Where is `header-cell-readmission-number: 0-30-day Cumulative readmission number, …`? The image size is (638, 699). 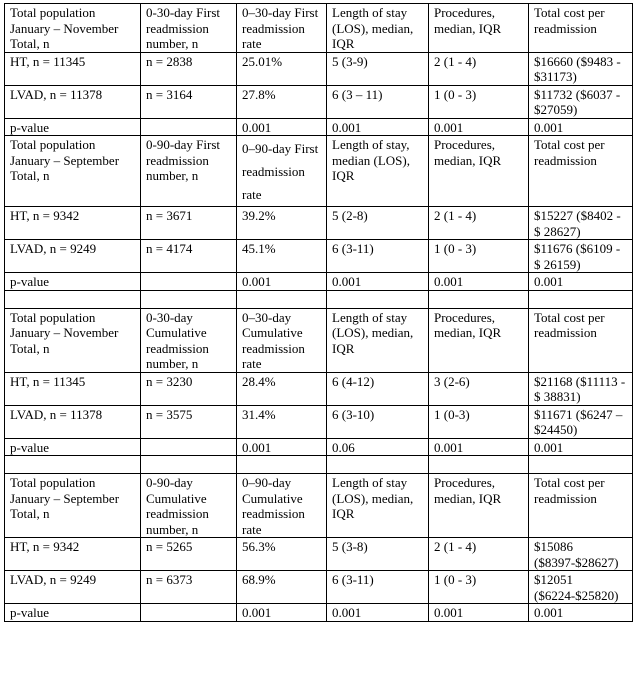
header-cell-readmission-number: 0-30-day Cumulative readmission number, … is located at coordinates (188, 340).